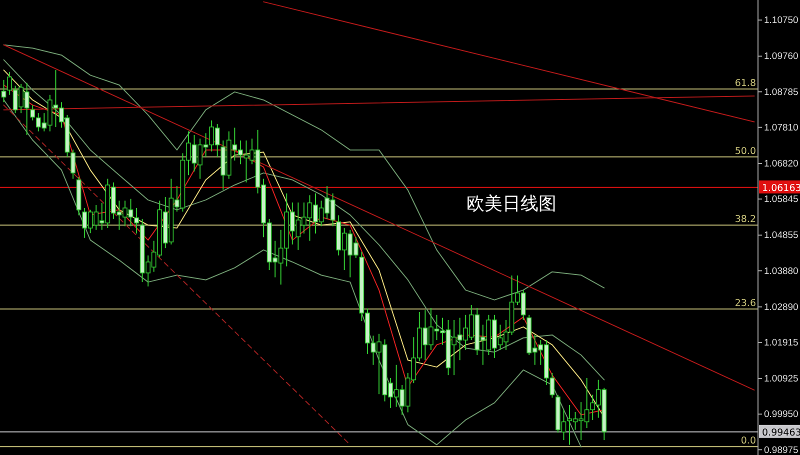  I want to click on y-tick-label: 1.10750, so click(781, 20).